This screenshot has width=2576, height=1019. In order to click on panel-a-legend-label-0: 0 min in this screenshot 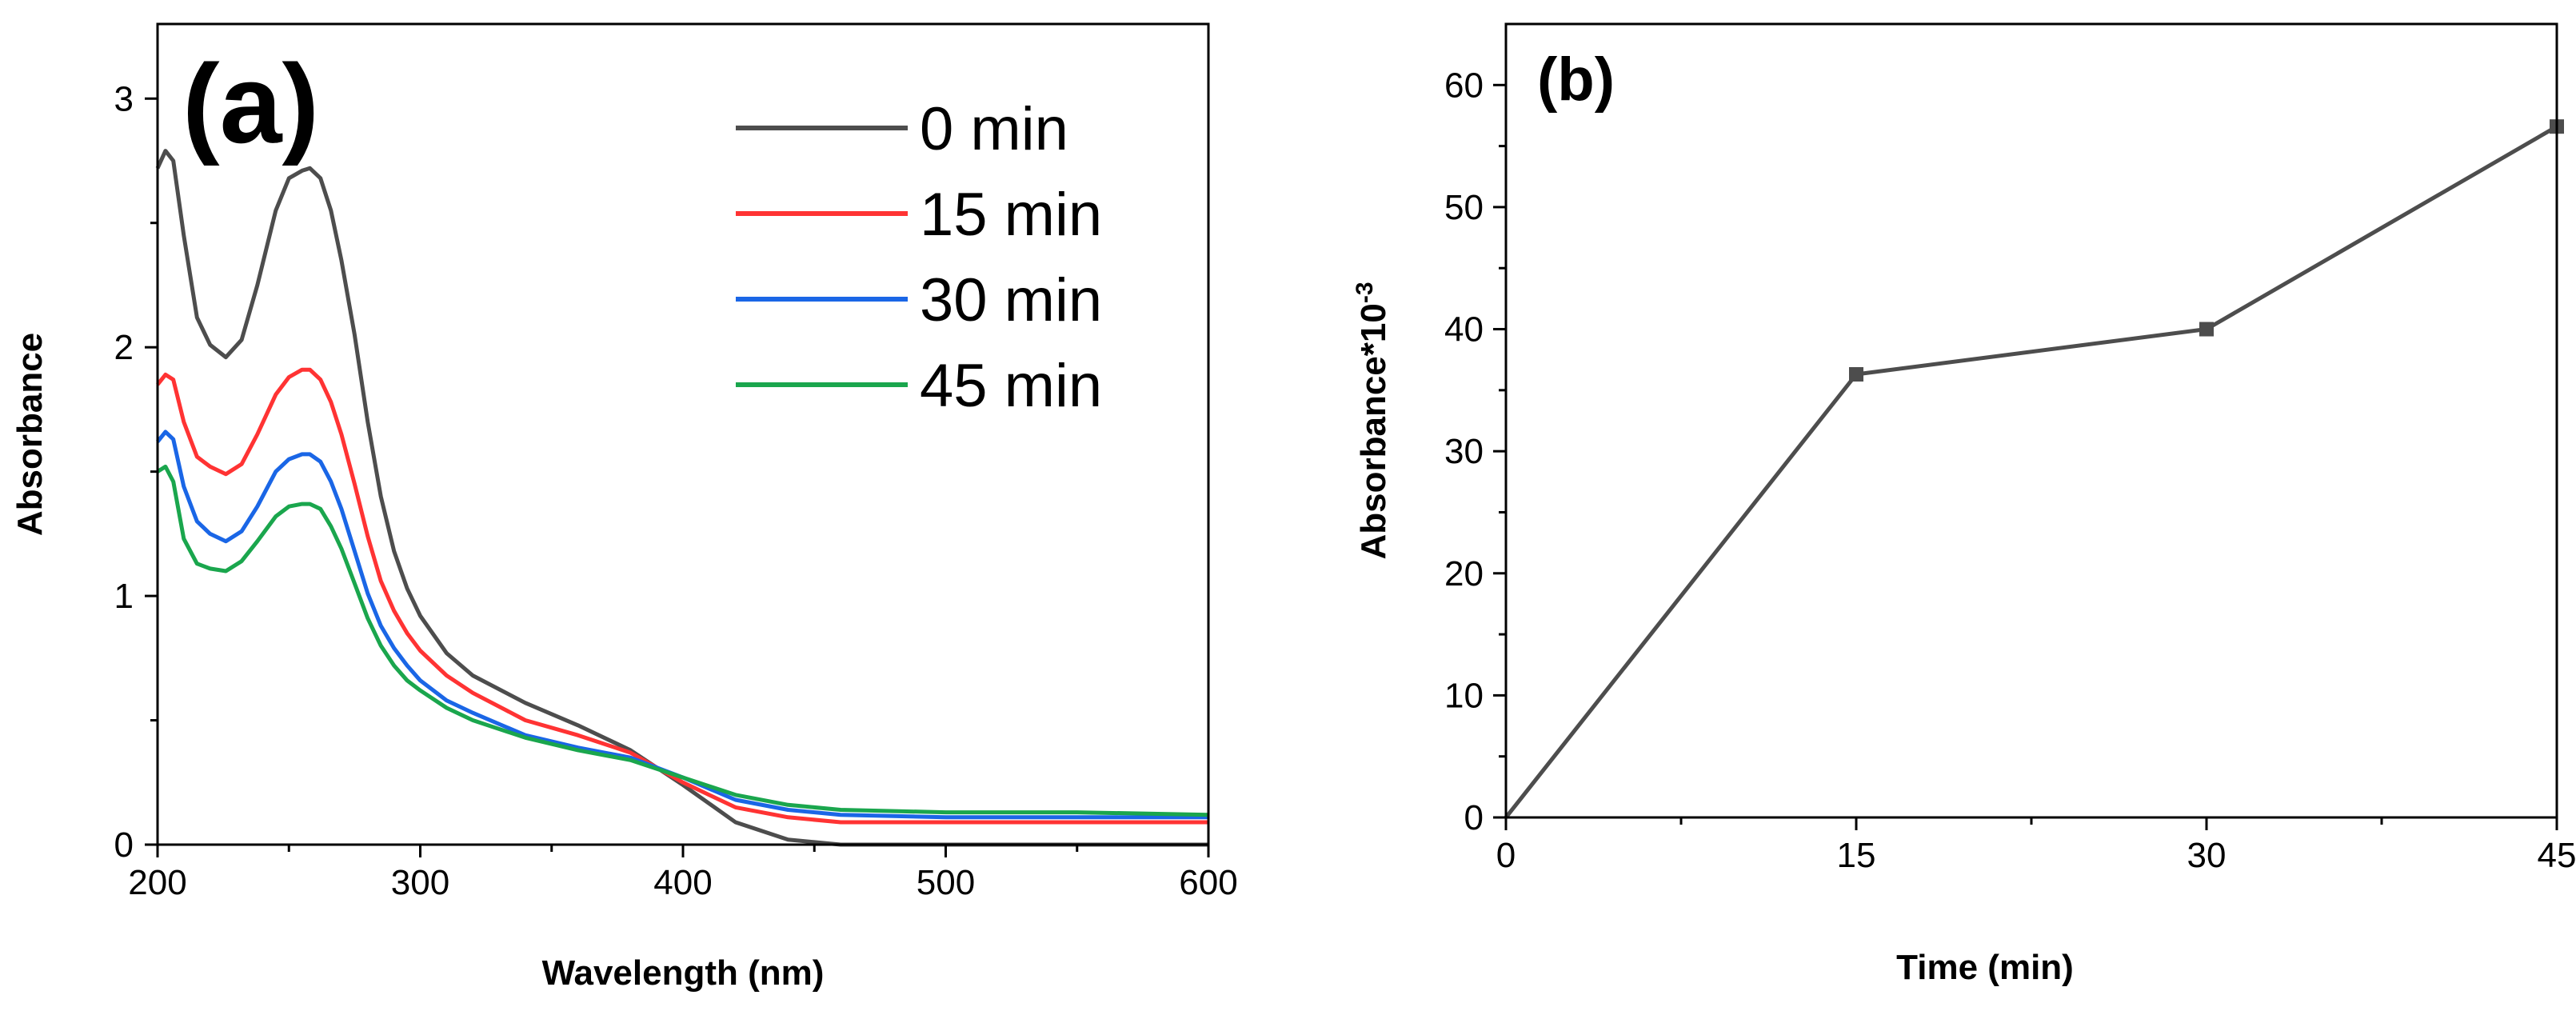, I will do `click(994, 129)`.